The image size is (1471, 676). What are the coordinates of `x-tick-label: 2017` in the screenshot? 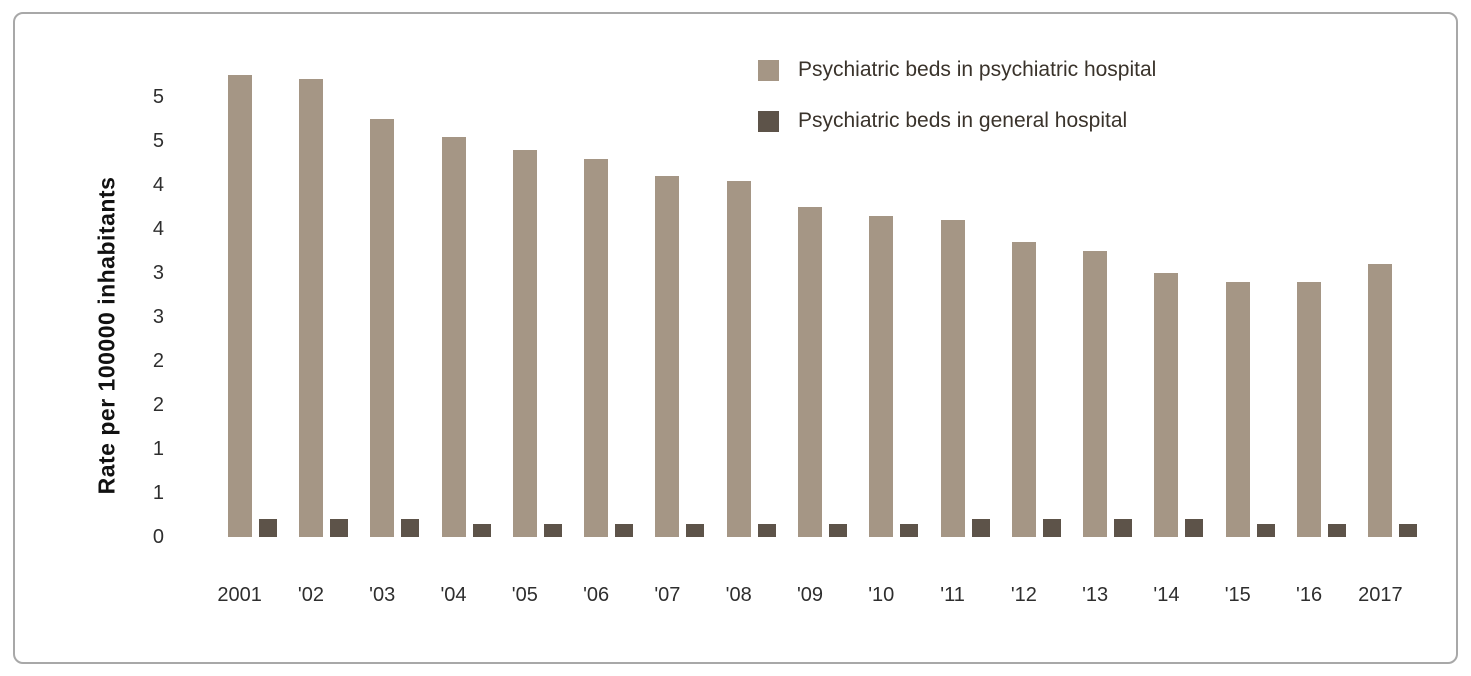 It's located at (1380, 595).